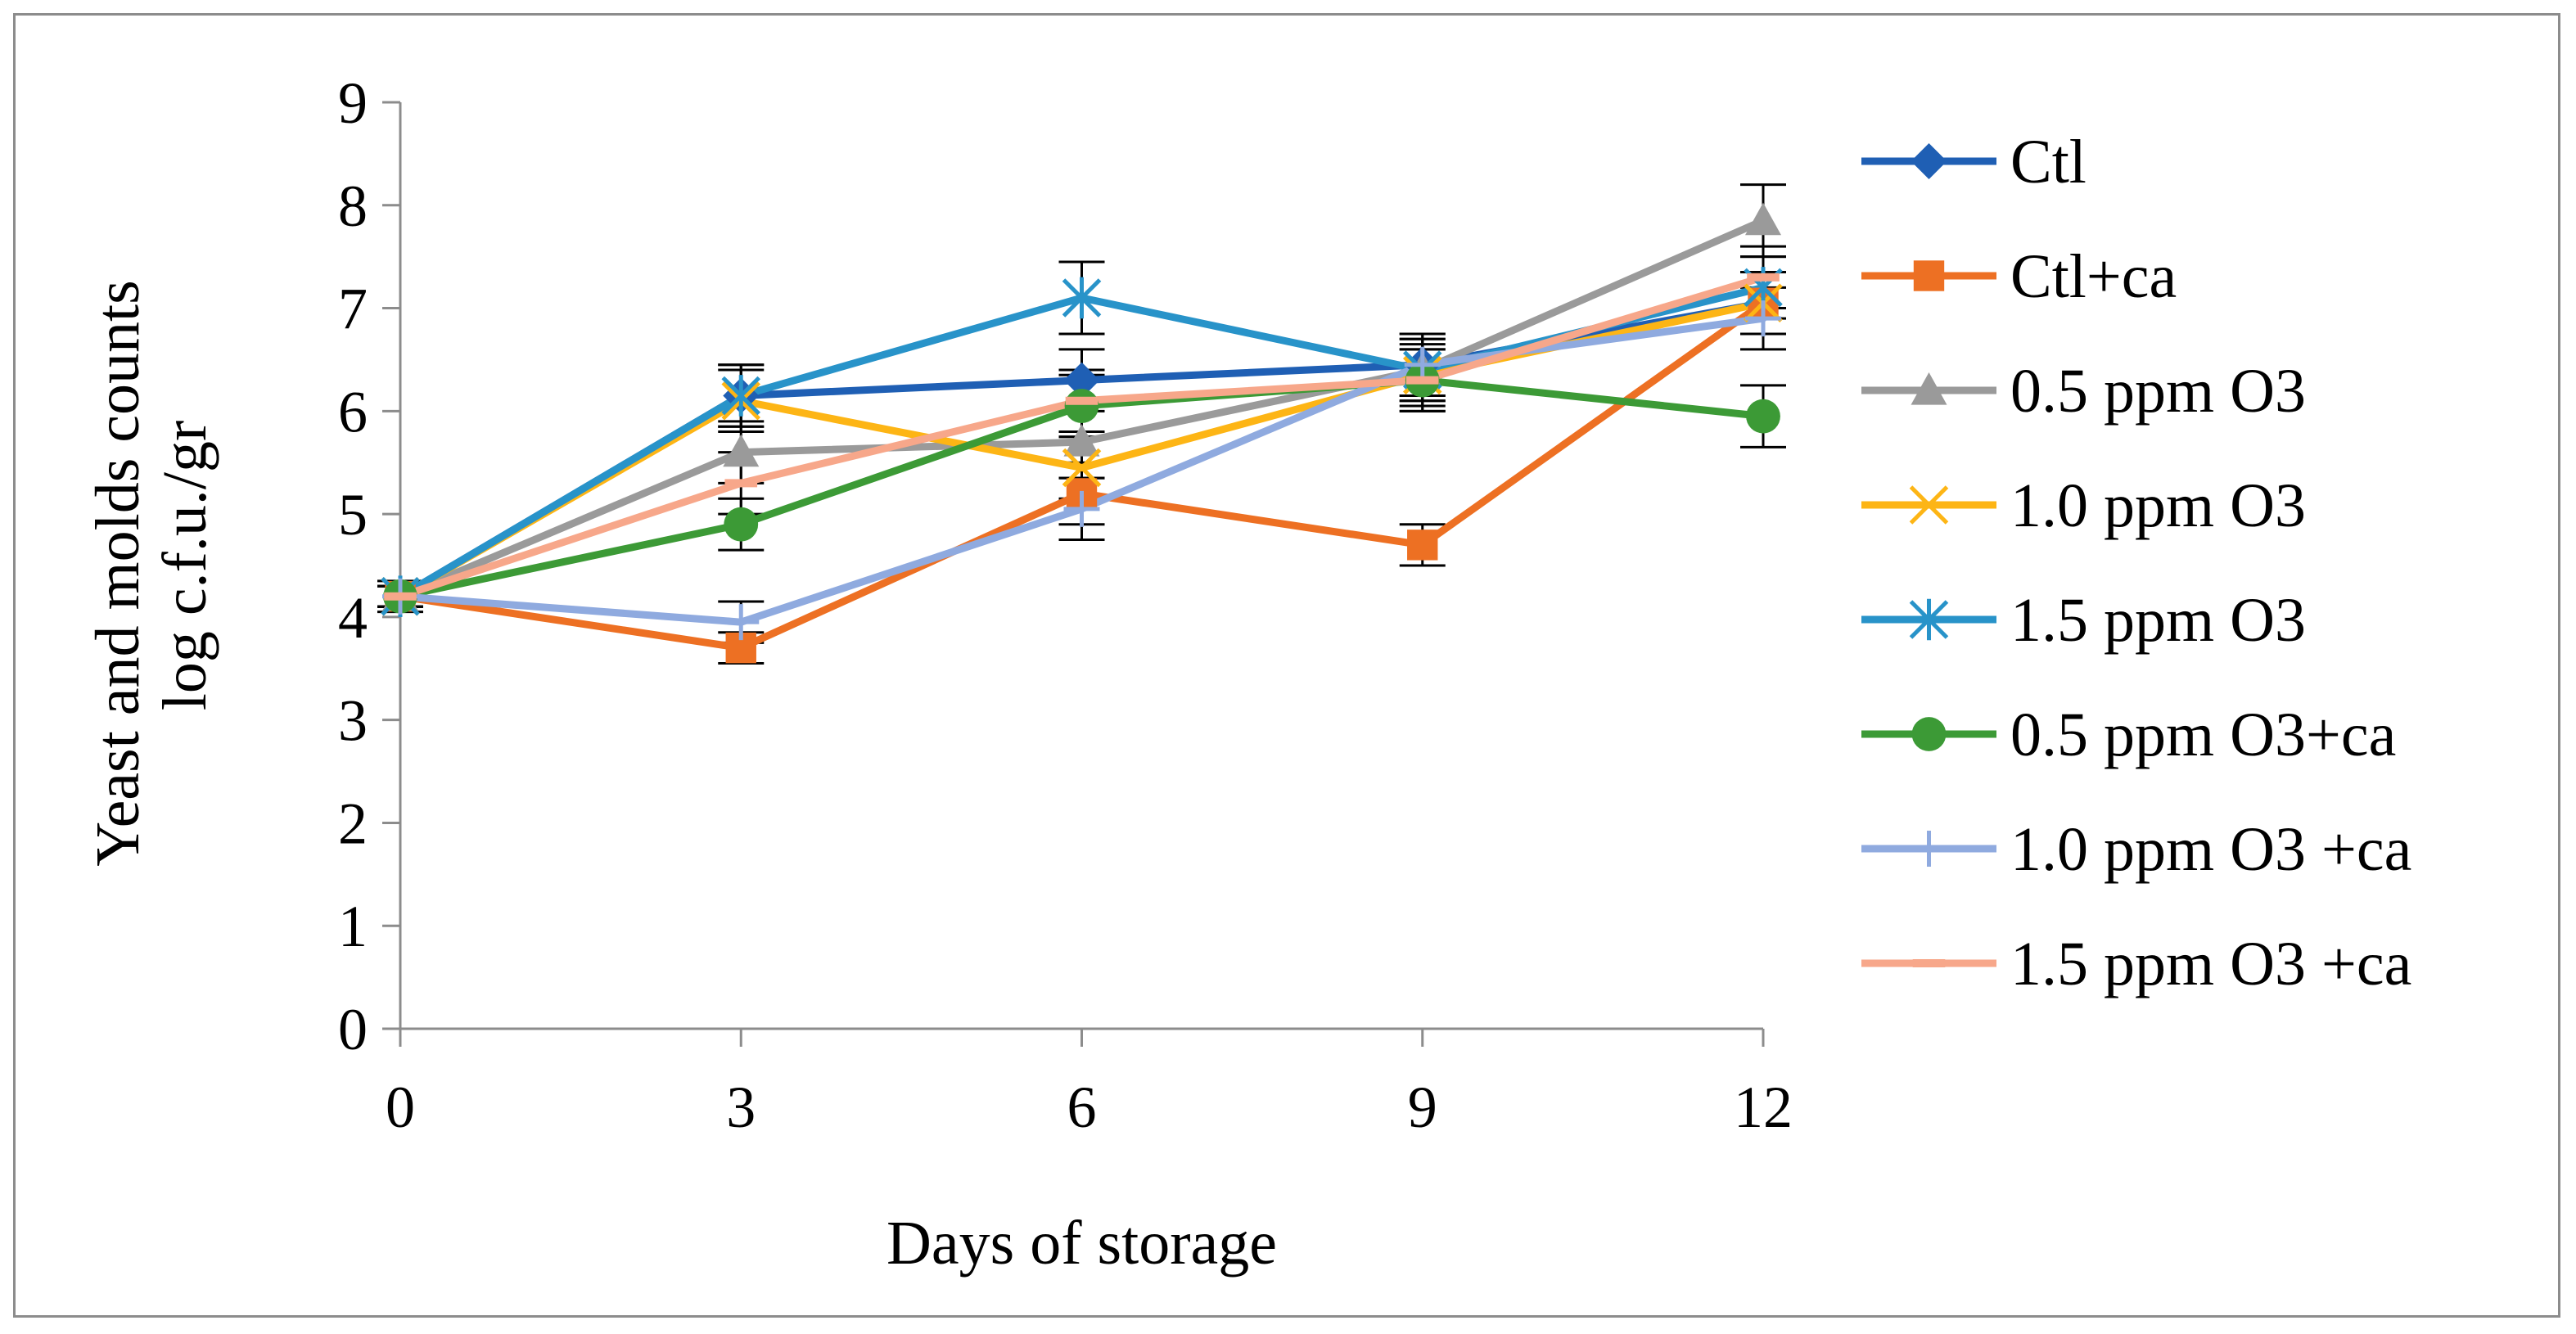 The image size is (2576, 1334). Describe the element at coordinates (353, 411) in the screenshot. I see `y-tick-label: 6` at that location.